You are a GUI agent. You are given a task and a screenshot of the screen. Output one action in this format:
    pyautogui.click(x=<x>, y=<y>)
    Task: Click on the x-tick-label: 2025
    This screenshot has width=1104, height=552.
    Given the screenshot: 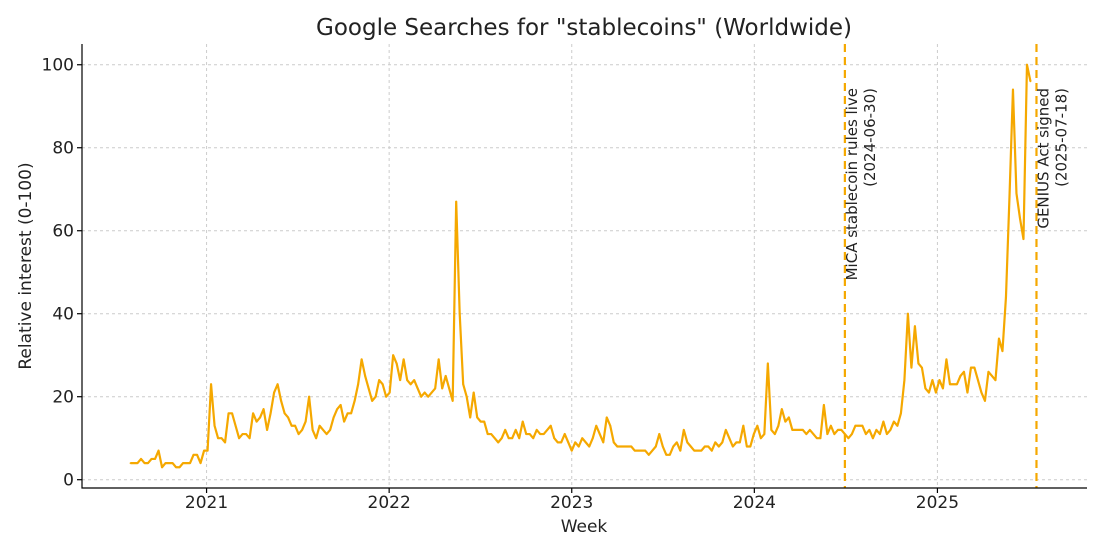 What is the action you would take?
    pyautogui.click(x=937, y=503)
    